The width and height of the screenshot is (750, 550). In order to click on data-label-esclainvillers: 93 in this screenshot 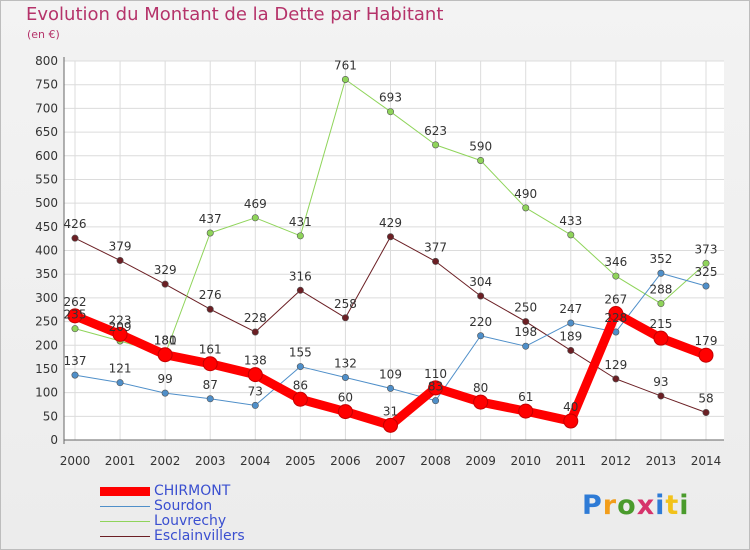, I will do `click(660, 382)`.